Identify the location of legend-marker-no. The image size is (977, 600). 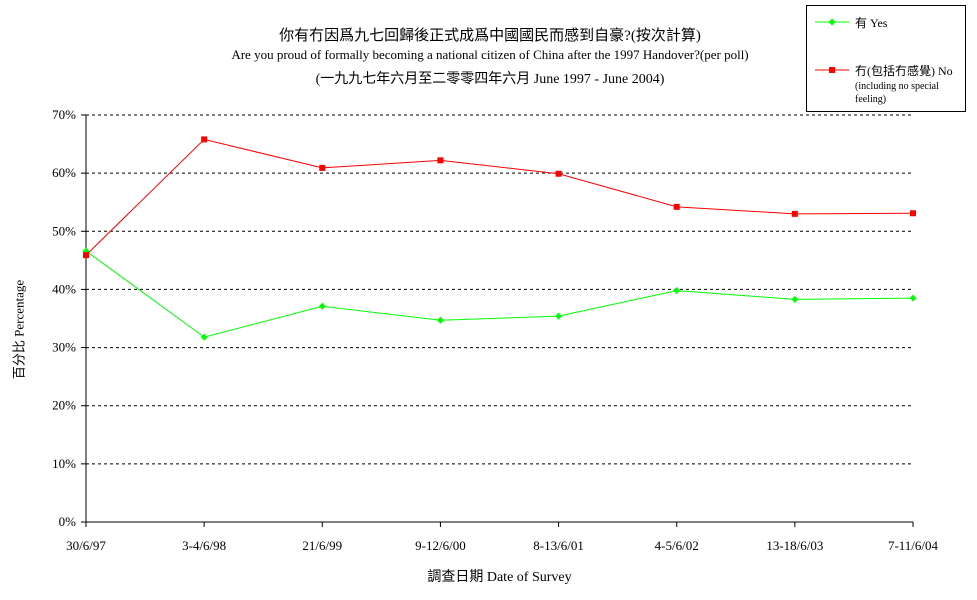
(832, 70).